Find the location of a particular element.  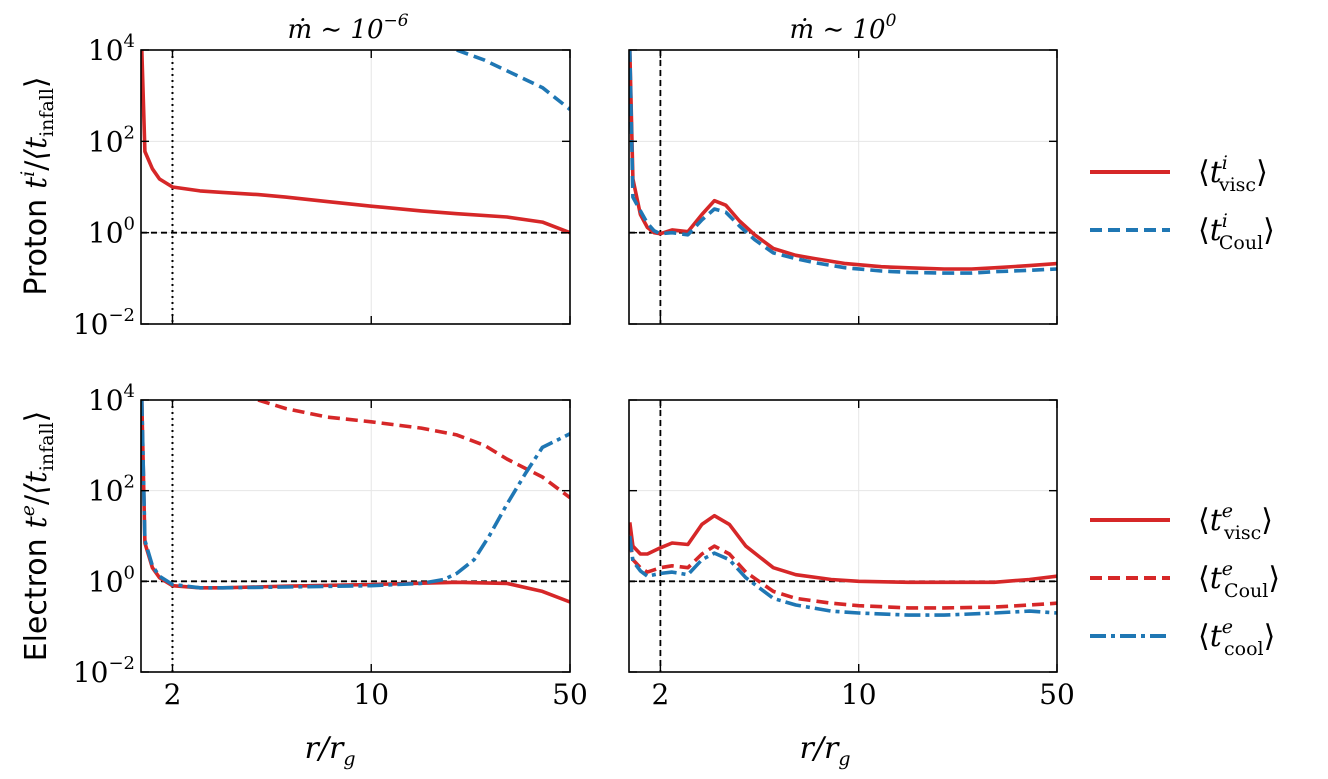

xlabel-right: r/rg is located at coordinates (825, 750).